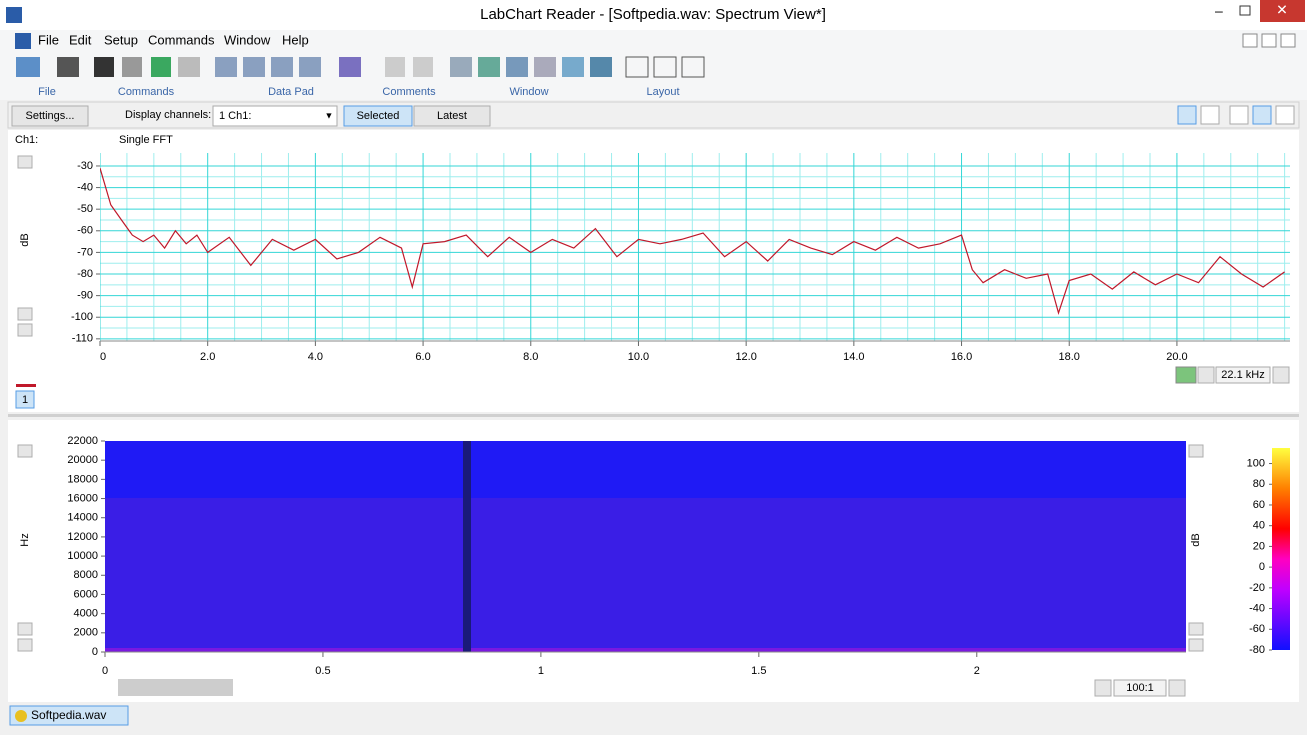 This screenshot has width=1307, height=735. What do you see at coordinates (95, 652) in the screenshot?
I see `y-tick-label: 0` at bounding box center [95, 652].